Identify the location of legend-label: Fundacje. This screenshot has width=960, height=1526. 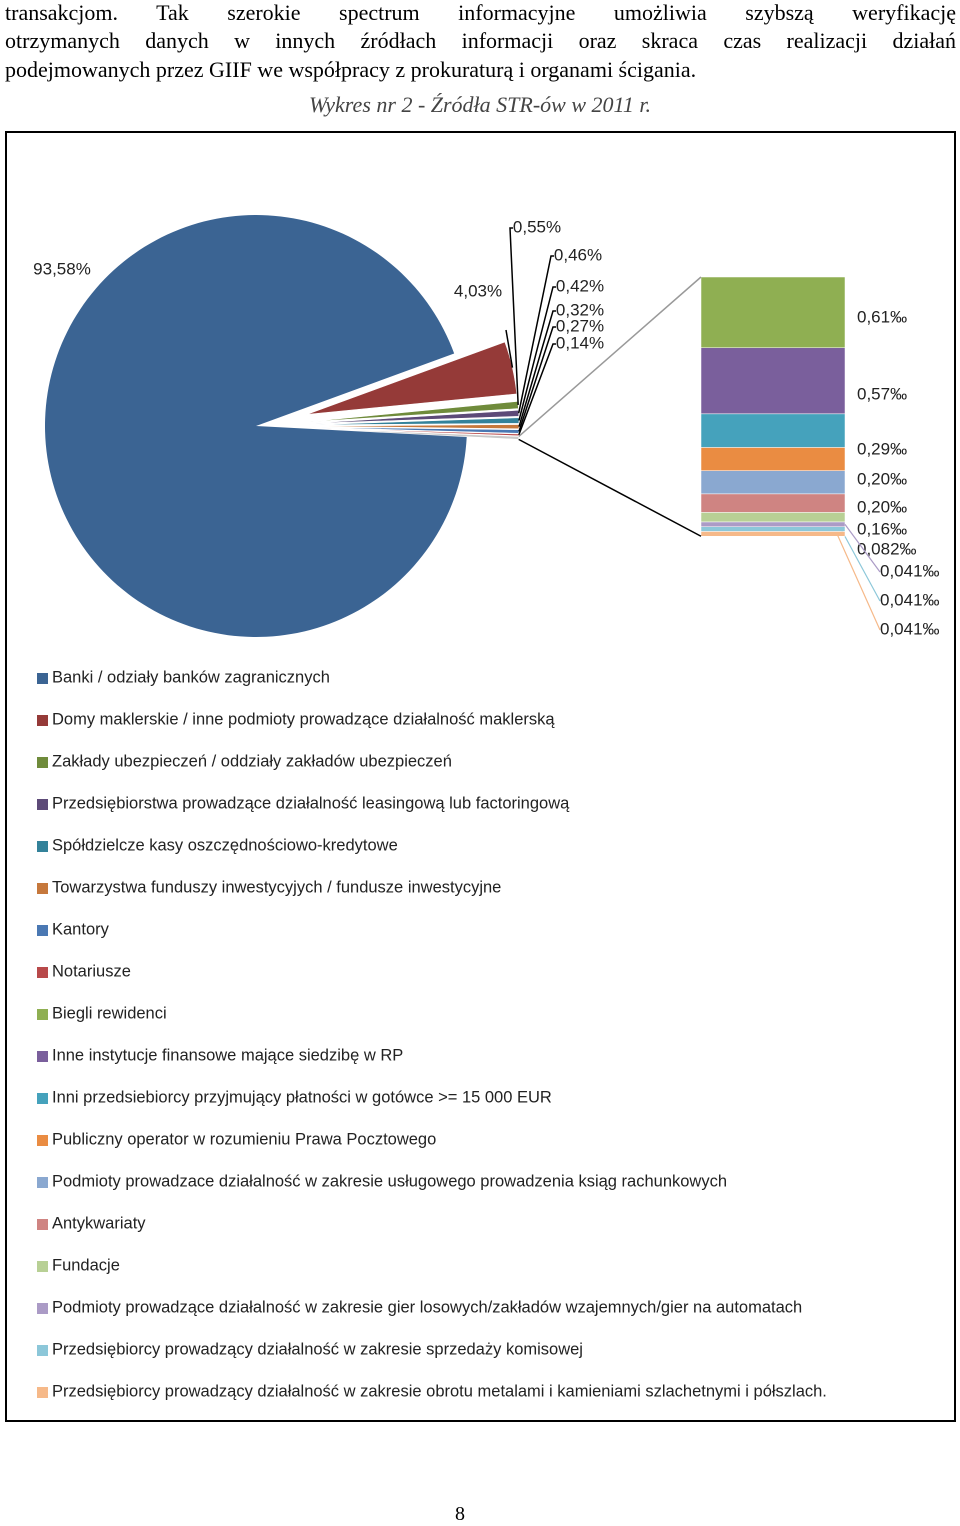
(86, 1265).